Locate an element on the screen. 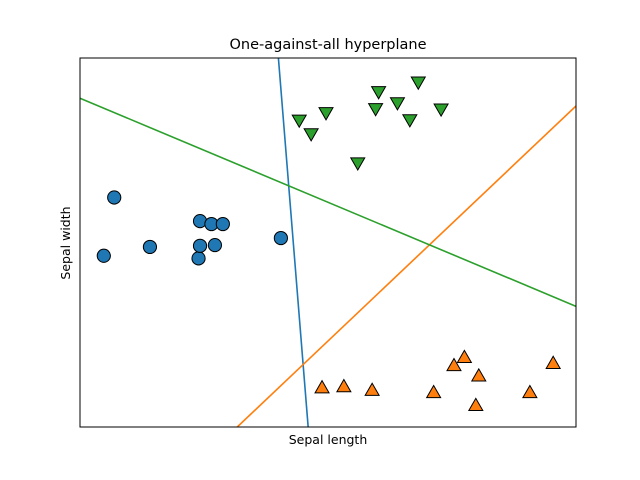 The image size is (640, 480). series-triangle-down is located at coordinates (370, 124).